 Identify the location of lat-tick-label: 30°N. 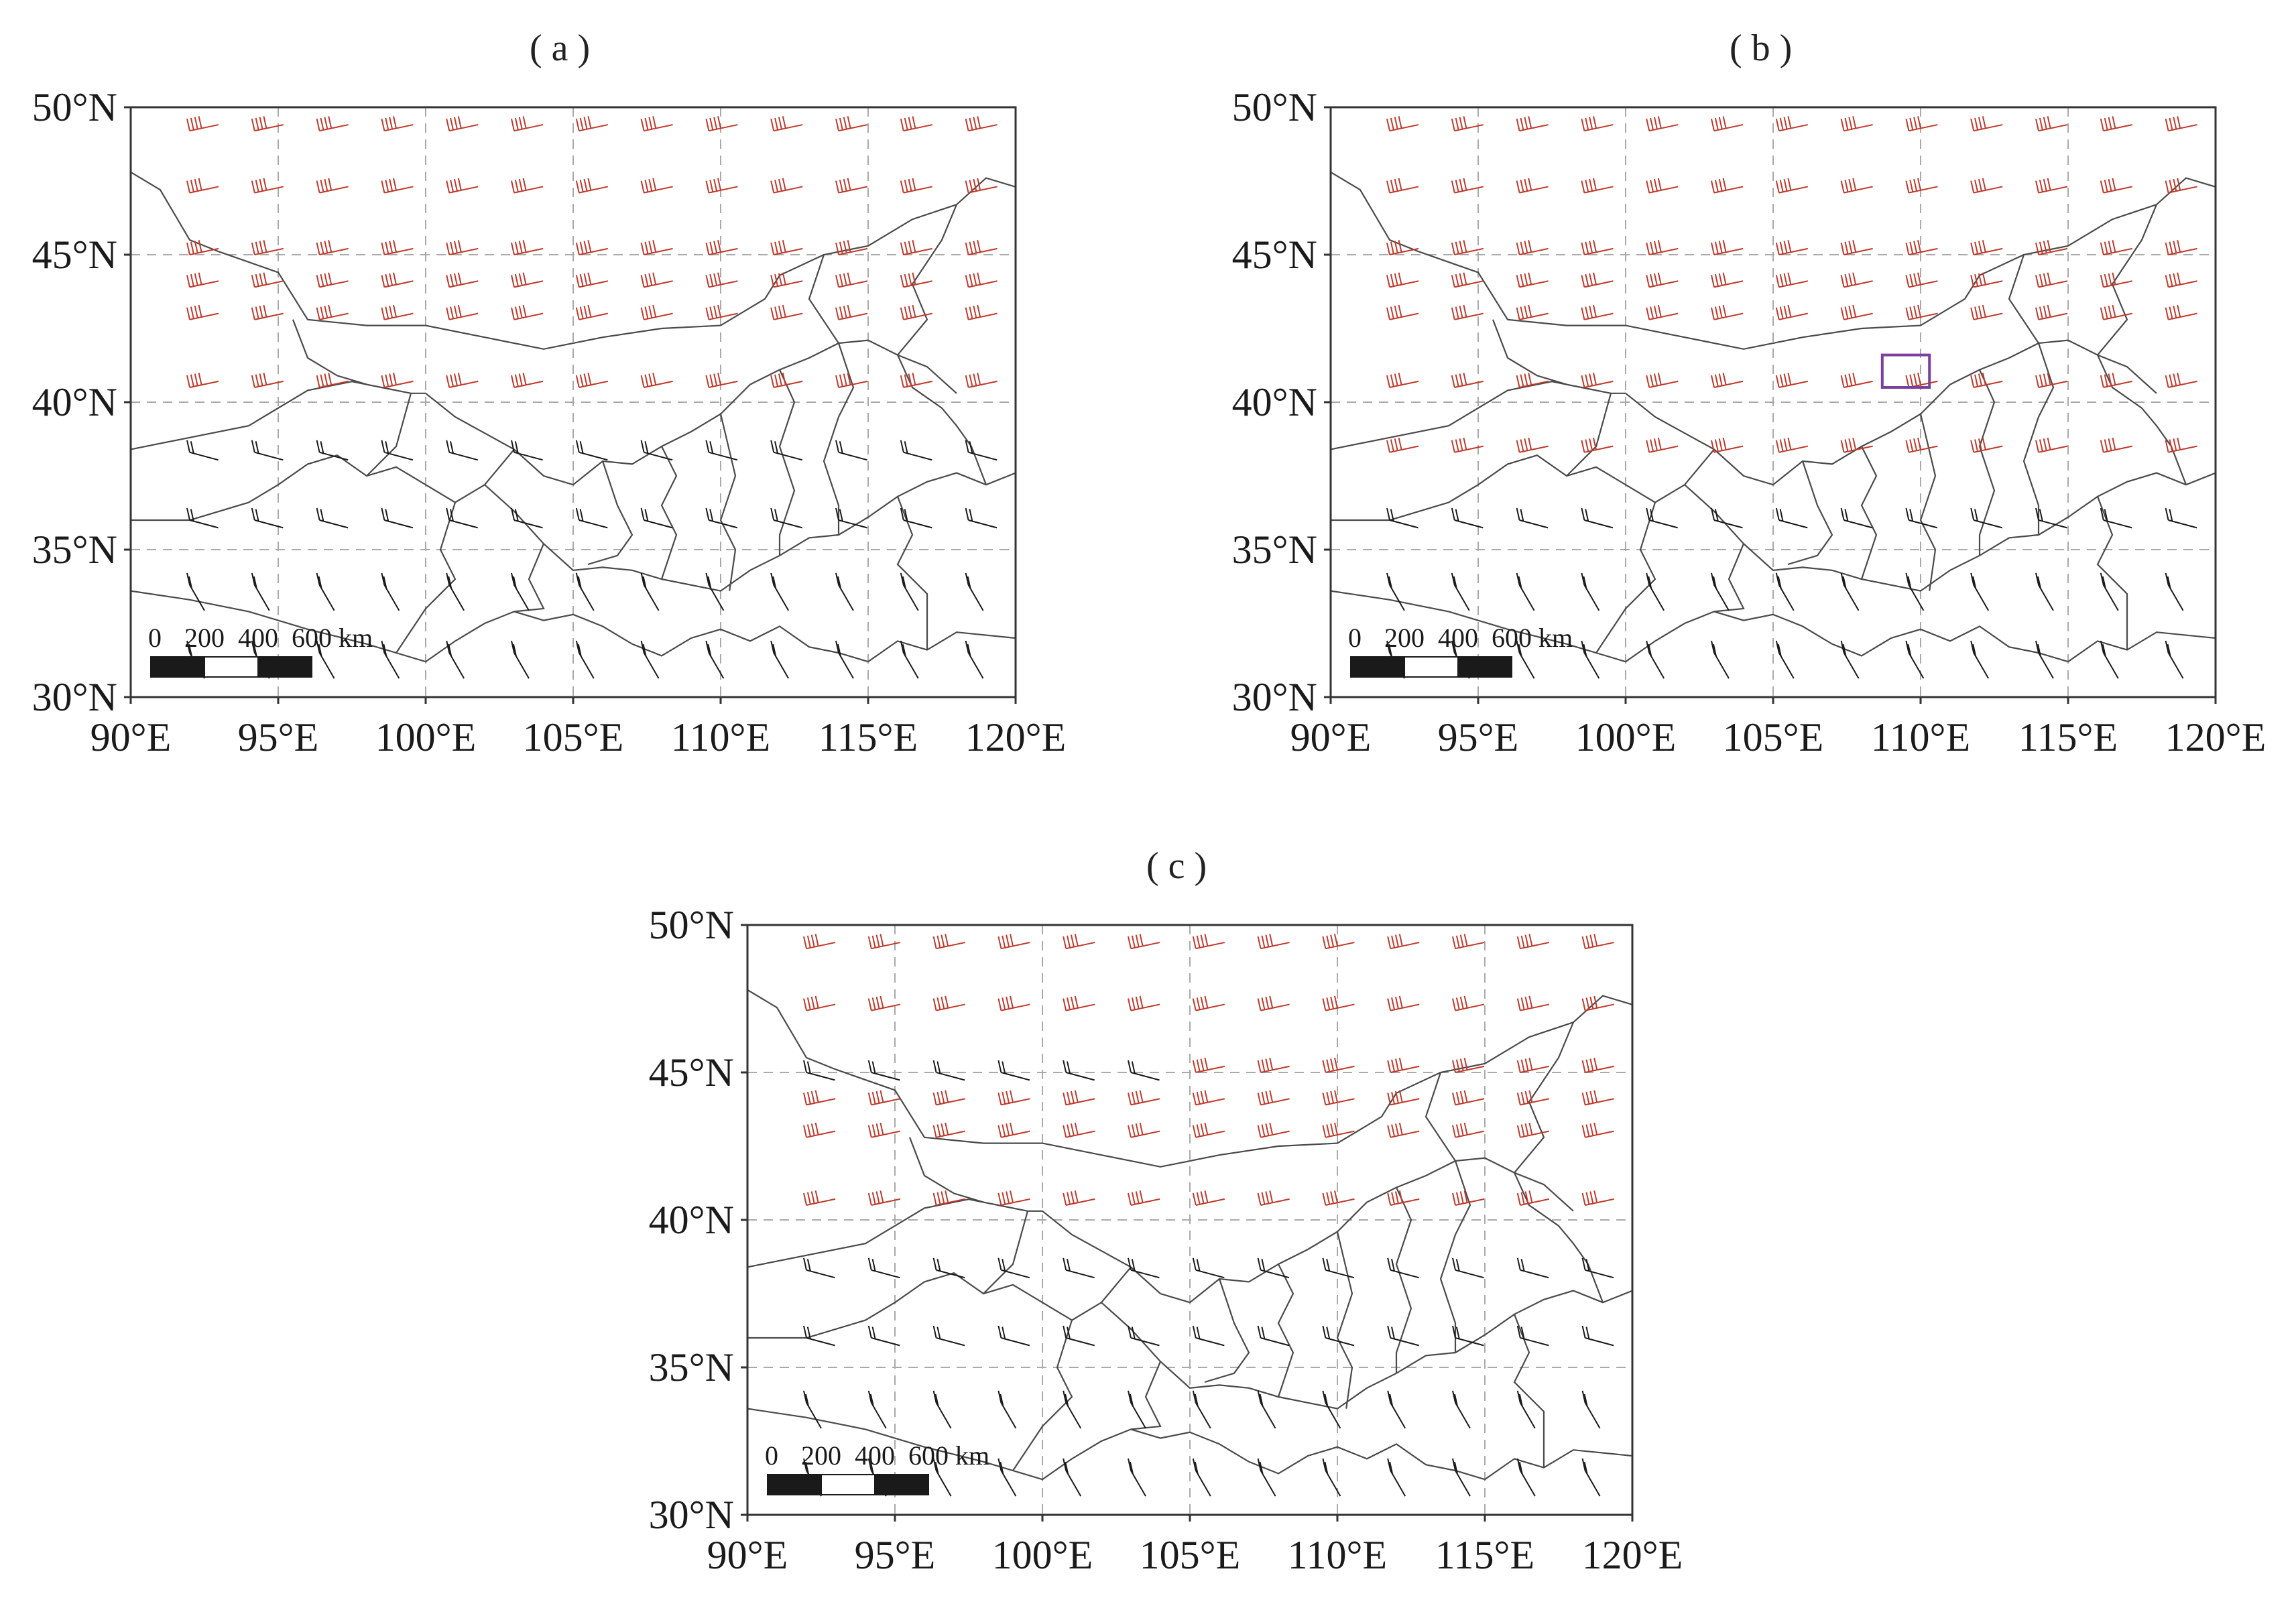
(74, 697).